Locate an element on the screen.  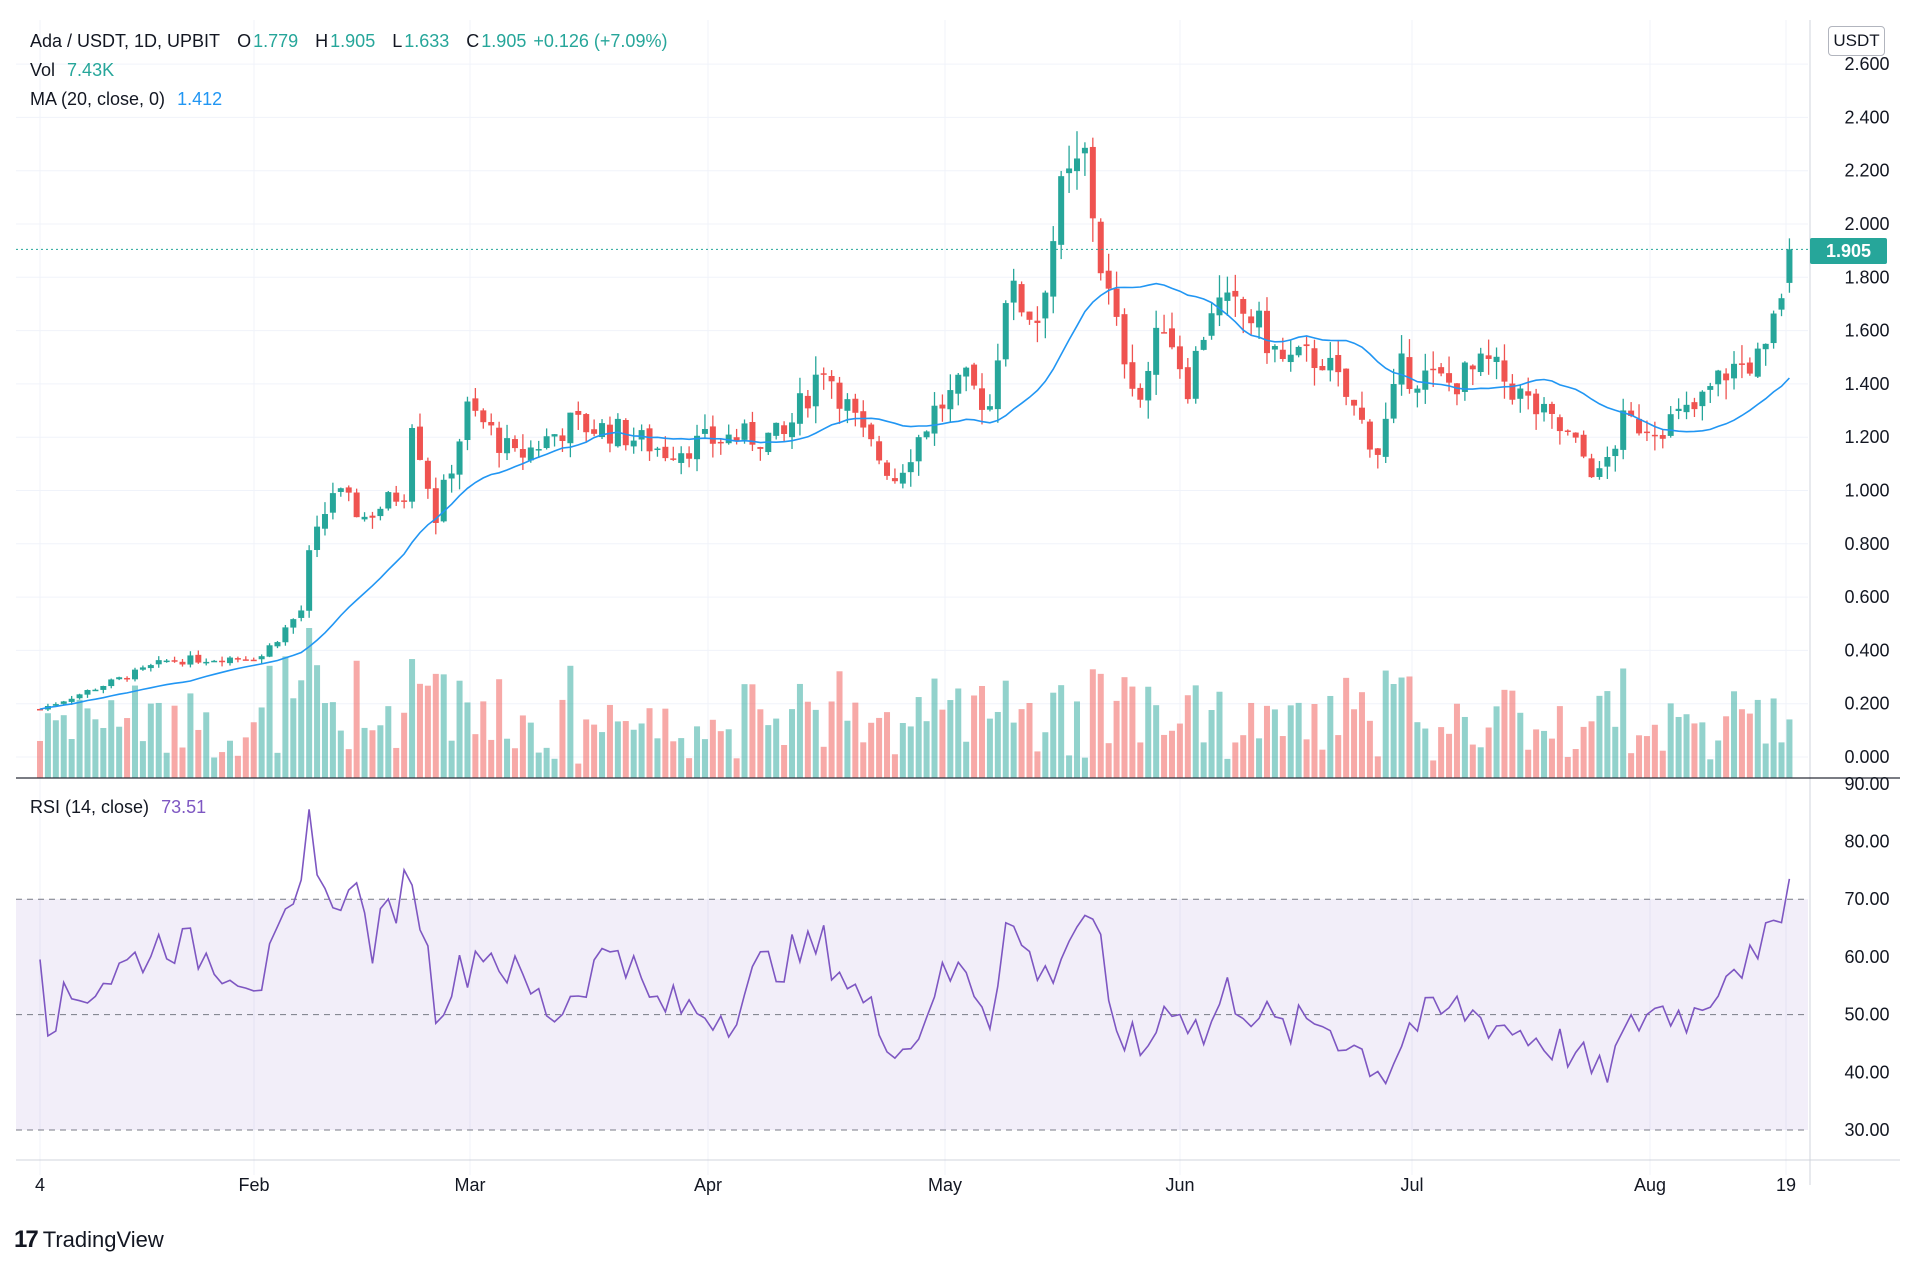
currency-button: USDT is located at coordinates (1856, 41).